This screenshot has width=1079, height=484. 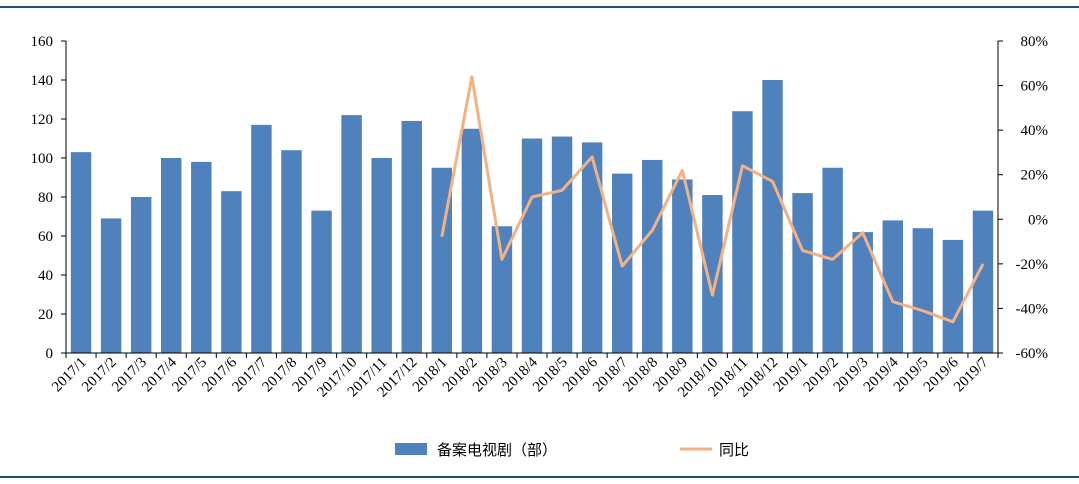 What do you see at coordinates (1035, 87) in the screenshot?
I see `y-right-tick-label: 60%` at bounding box center [1035, 87].